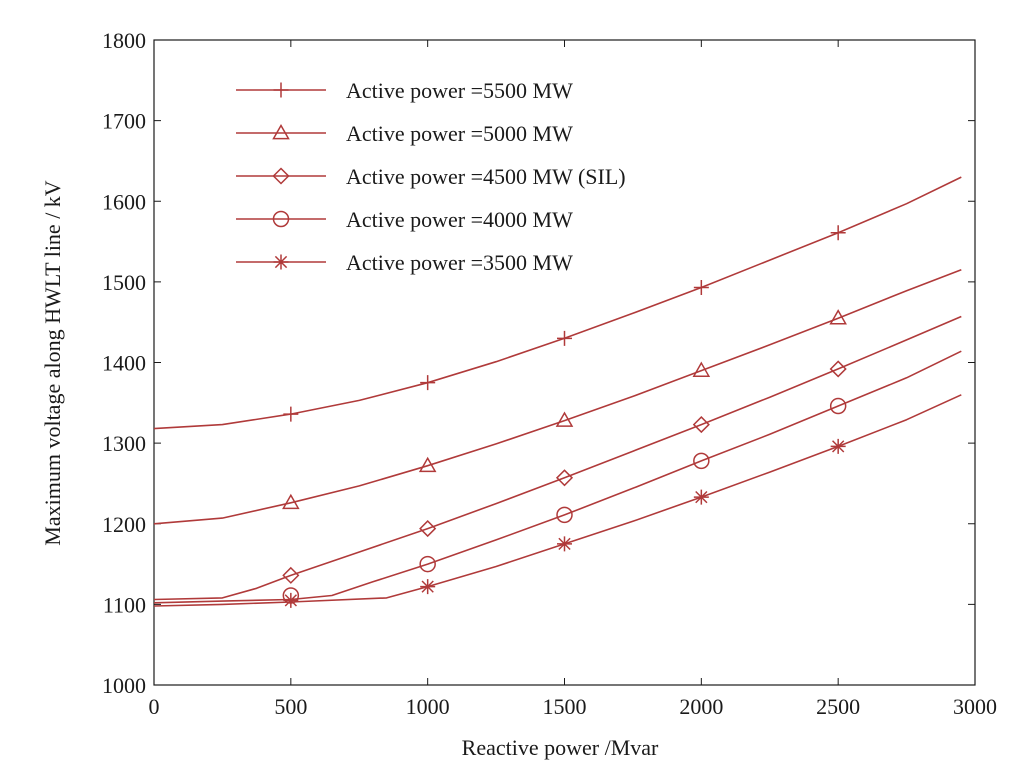 This screenshot has height=772, width=1035. What do you see at coordinates (154, 706) in the screenshot?
I see `x-tick-label: 0` at bounding box center [154, 706].